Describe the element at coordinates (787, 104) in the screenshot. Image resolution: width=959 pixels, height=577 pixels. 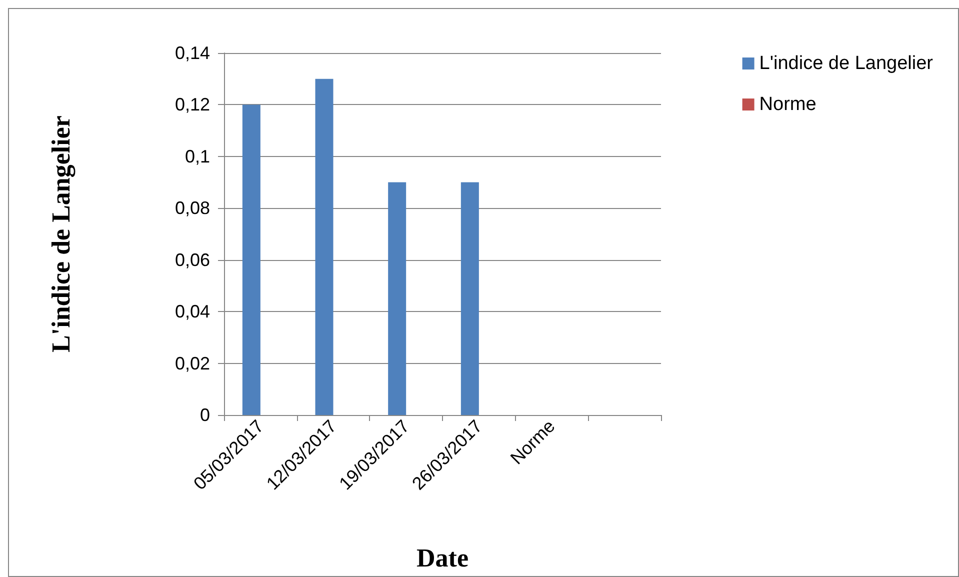
I see `legend-label: Norme` at that location.